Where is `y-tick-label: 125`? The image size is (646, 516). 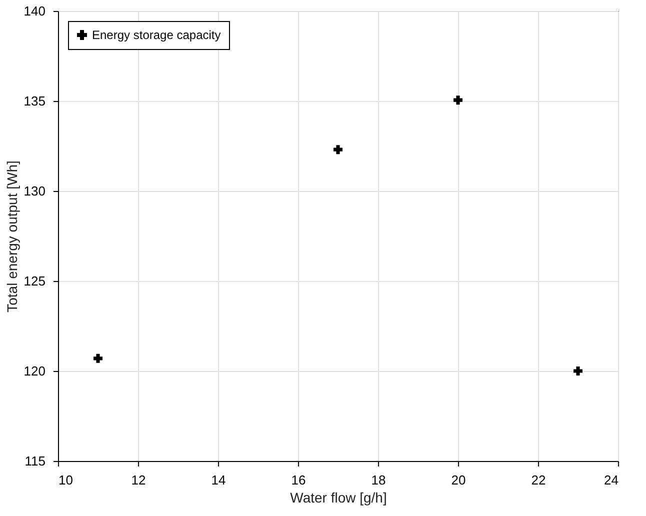
y-tick-label: 125 is located at coordinates (35, 281).